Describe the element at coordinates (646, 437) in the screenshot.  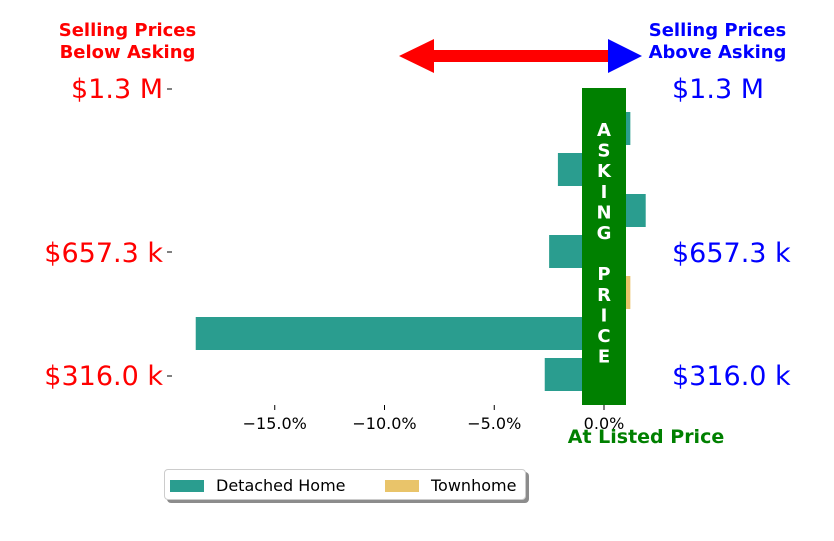
I see `at-listed-price-label: At Listed Price` at that location.